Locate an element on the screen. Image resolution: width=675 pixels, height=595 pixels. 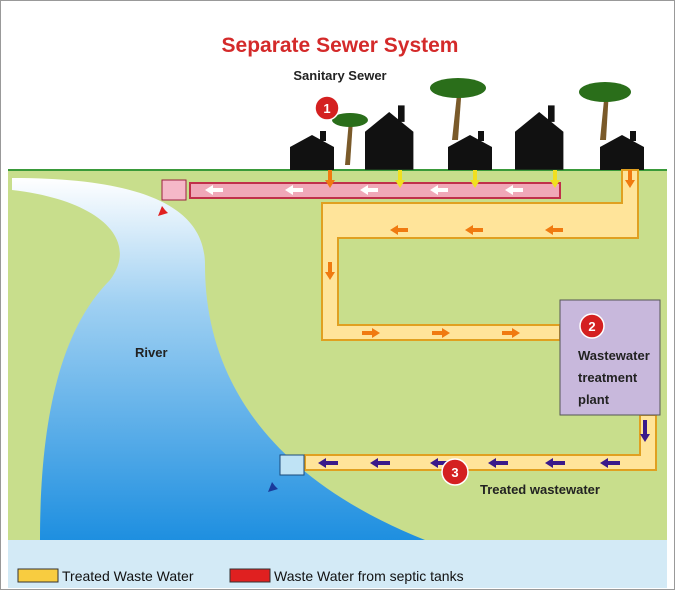
subtitle: Sanitary Sewer is located at coordinates (339, 75).